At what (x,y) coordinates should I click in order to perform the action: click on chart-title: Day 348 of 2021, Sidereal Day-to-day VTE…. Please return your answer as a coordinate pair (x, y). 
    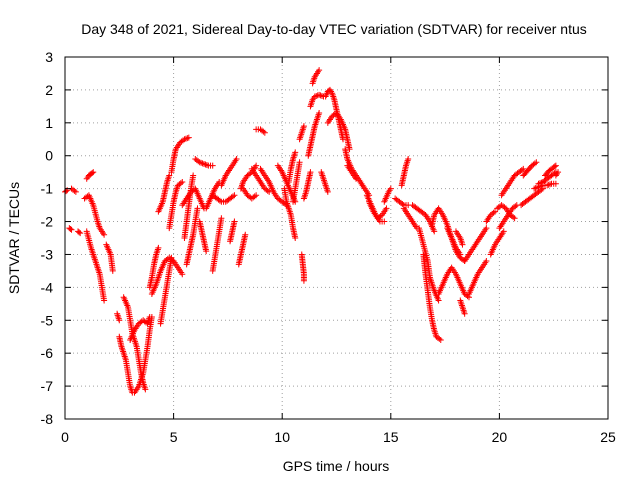
    Looking at the image, I should click on (334, 29).